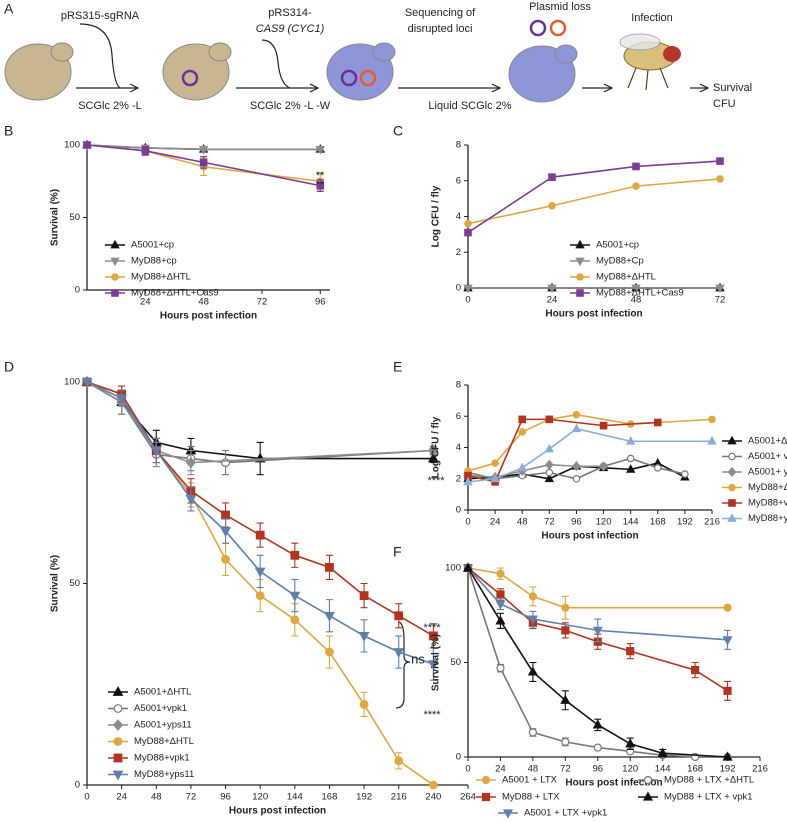 The image size is (787, 822). I want to click on y-tick-label: 6, so click(458, 416).